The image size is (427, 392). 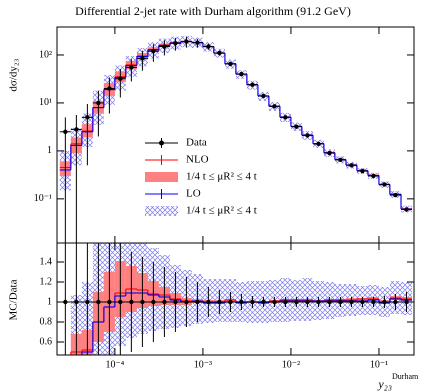 I want to click on x-tick-label: 10⁻², so click(x=291, y=364).